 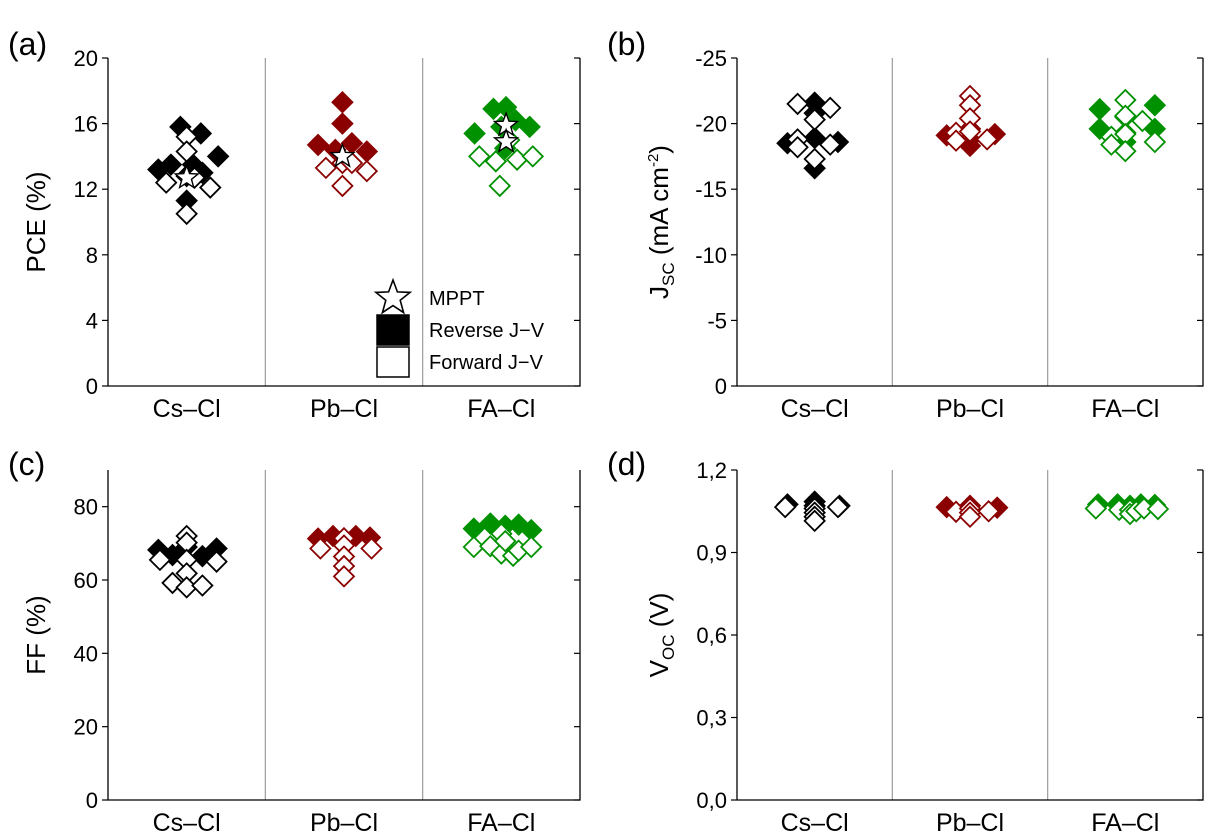 What do you see at coordinates (92, 255) in the screenshot?
I see `y-tick-label: 8` at bounding box center [92, 255].